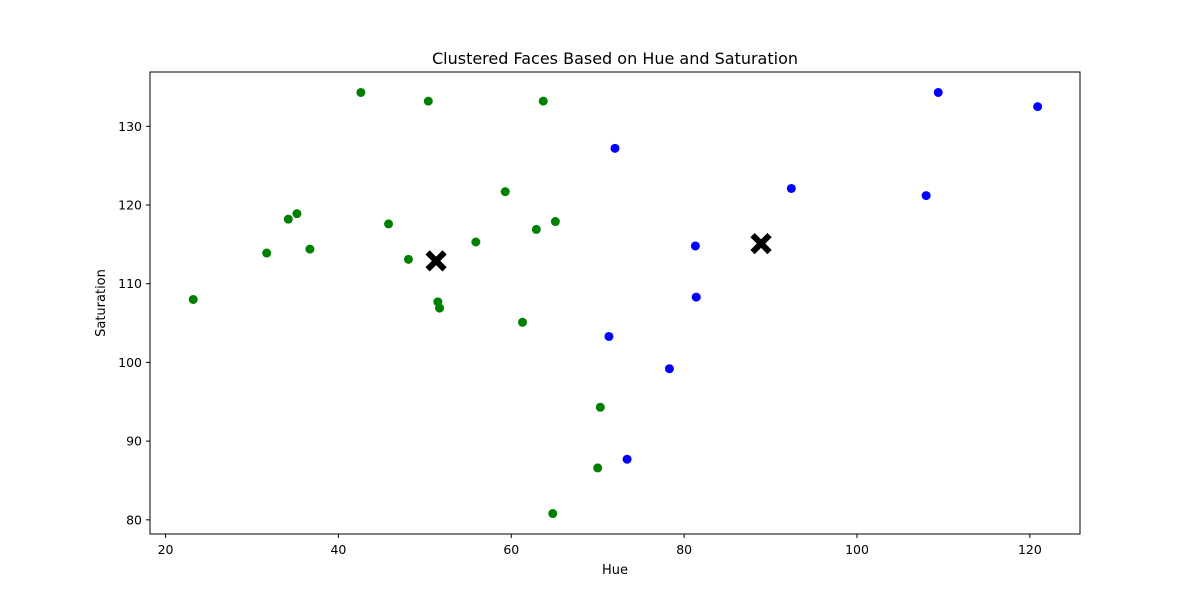 The image size is (1200, 600). What do you see at coordinates (130, 205) in the screenshot?
I see `y-tick-label: 120` at bounding box center [130, 205].